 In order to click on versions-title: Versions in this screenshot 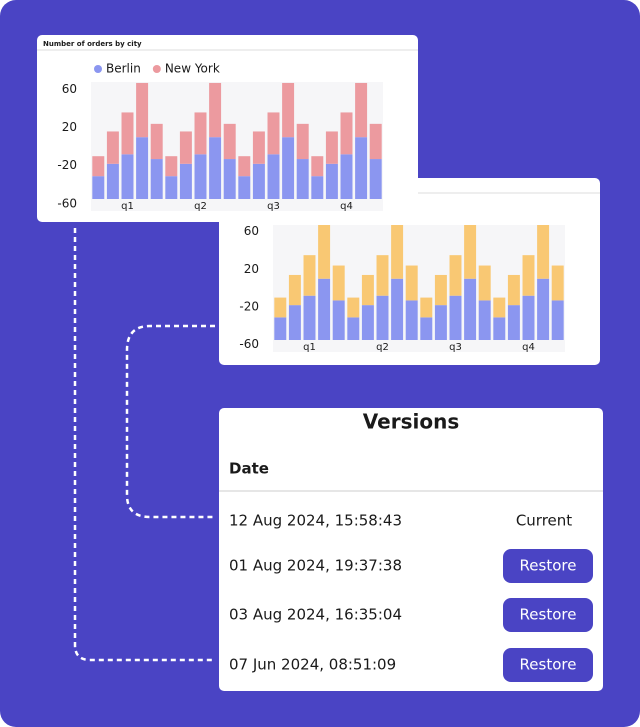, I will do `click(411, 422)`.